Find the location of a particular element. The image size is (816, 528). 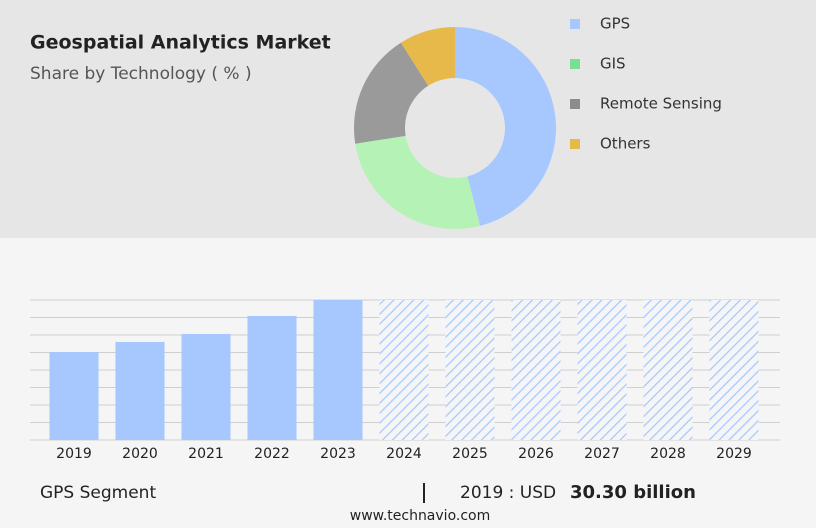

website: www.technavio.com is located at coordinates (420, 516).